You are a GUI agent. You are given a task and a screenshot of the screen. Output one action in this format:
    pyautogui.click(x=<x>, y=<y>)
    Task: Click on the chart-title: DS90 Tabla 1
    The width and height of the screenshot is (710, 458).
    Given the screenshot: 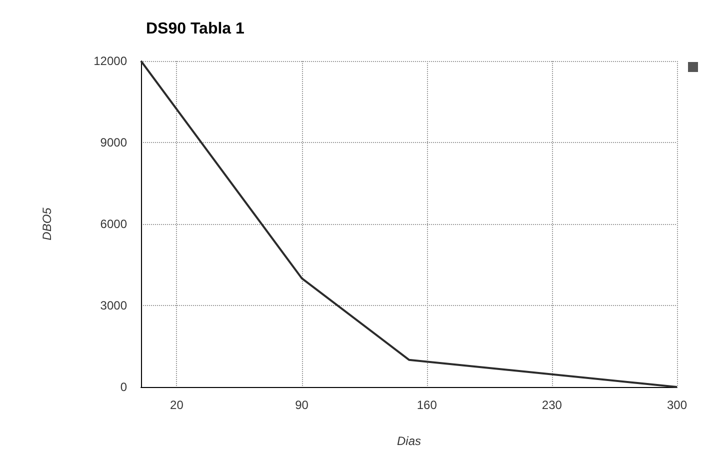 What is the action you would take?
    pyautogui.click(x=195, y=29)
    